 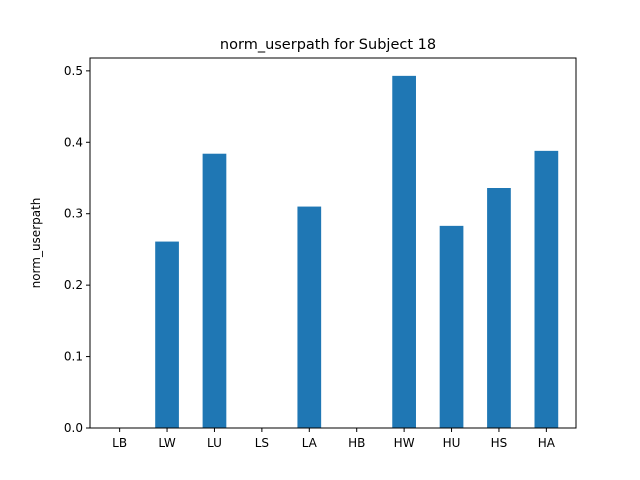 I want to click on y-tick-label: 0.3, so click(x=73, y=214).